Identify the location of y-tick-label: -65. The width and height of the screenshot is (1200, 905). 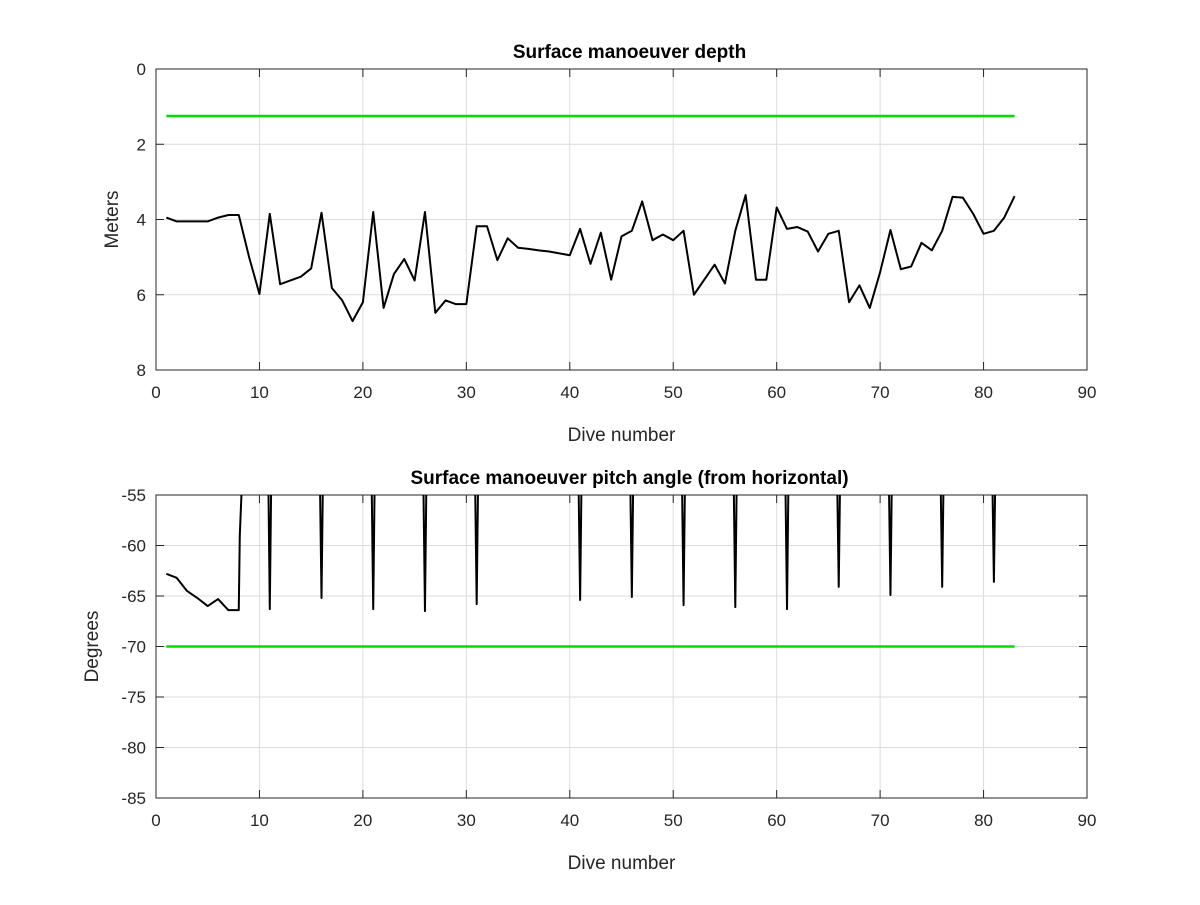
(133, 596).